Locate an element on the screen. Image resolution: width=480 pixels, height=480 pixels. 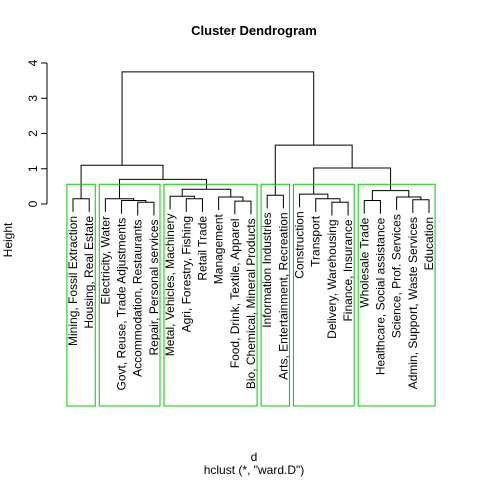
leaf-label: Govt, Reuse, Trade Adjustments is located at coordinates (122, 304).